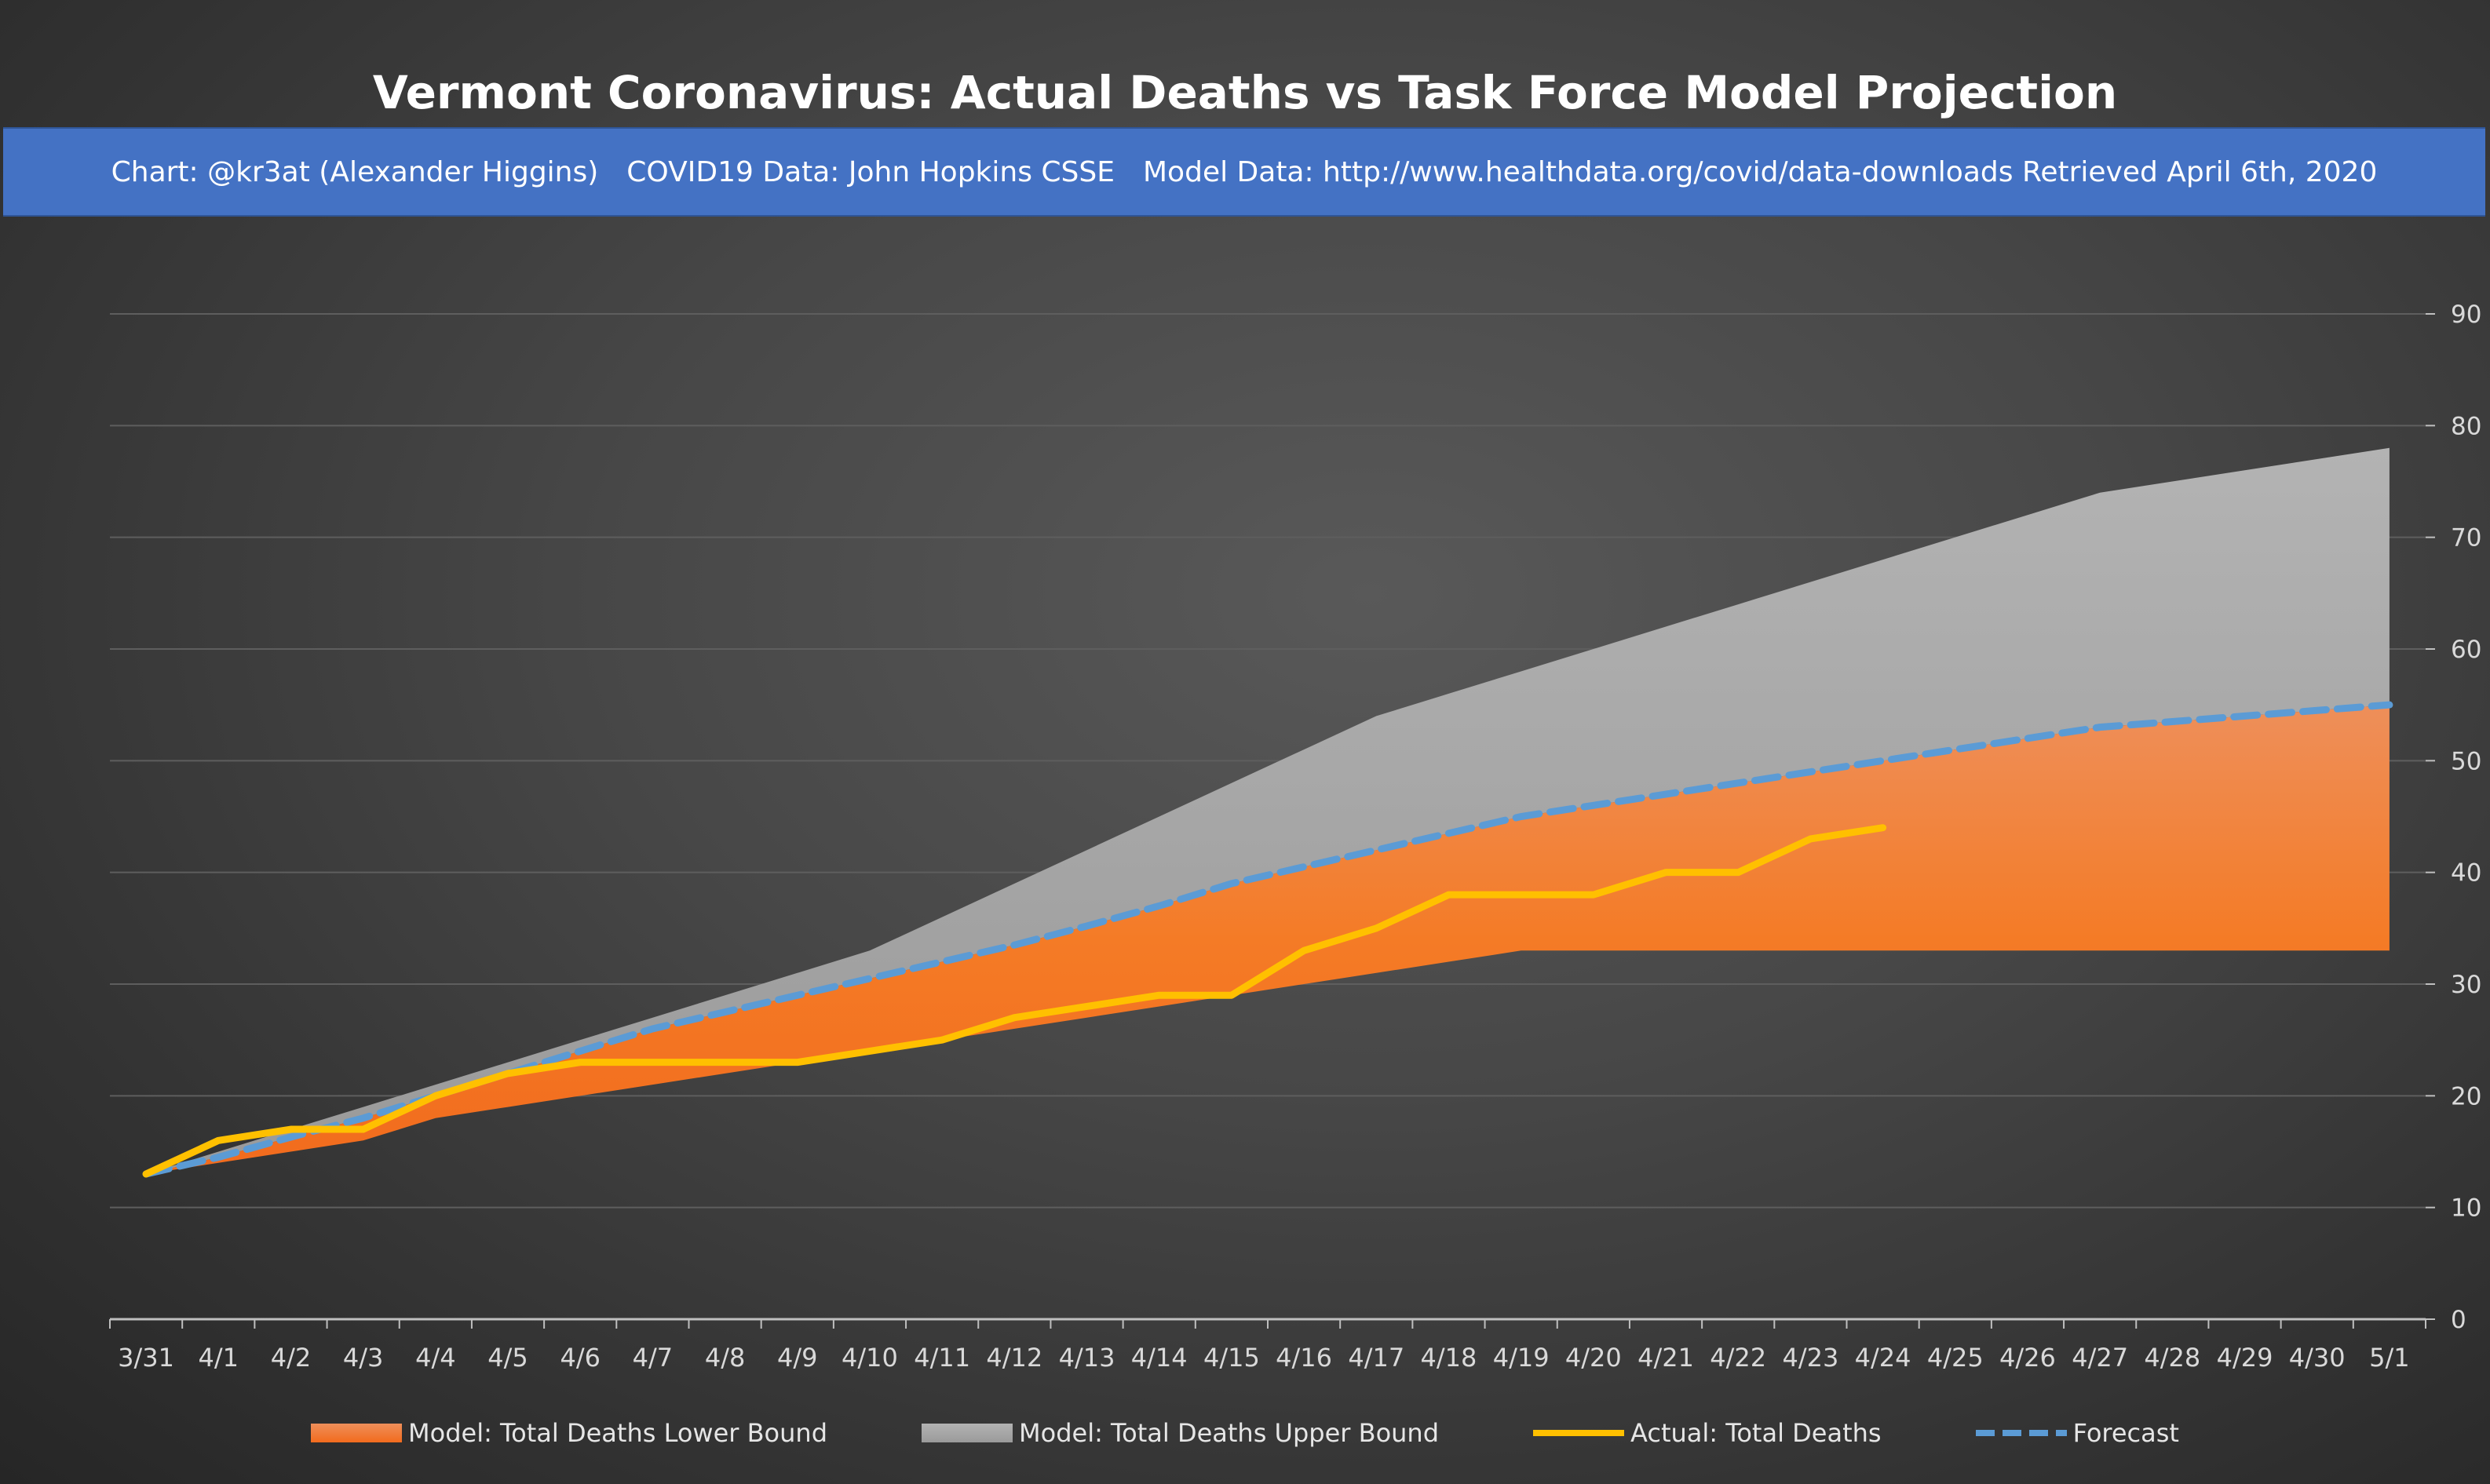 Image resolution: width=2490 pixels, height=1484 pixels. I want to click on x-tick-label: 4/23, so click(1810, 1358).